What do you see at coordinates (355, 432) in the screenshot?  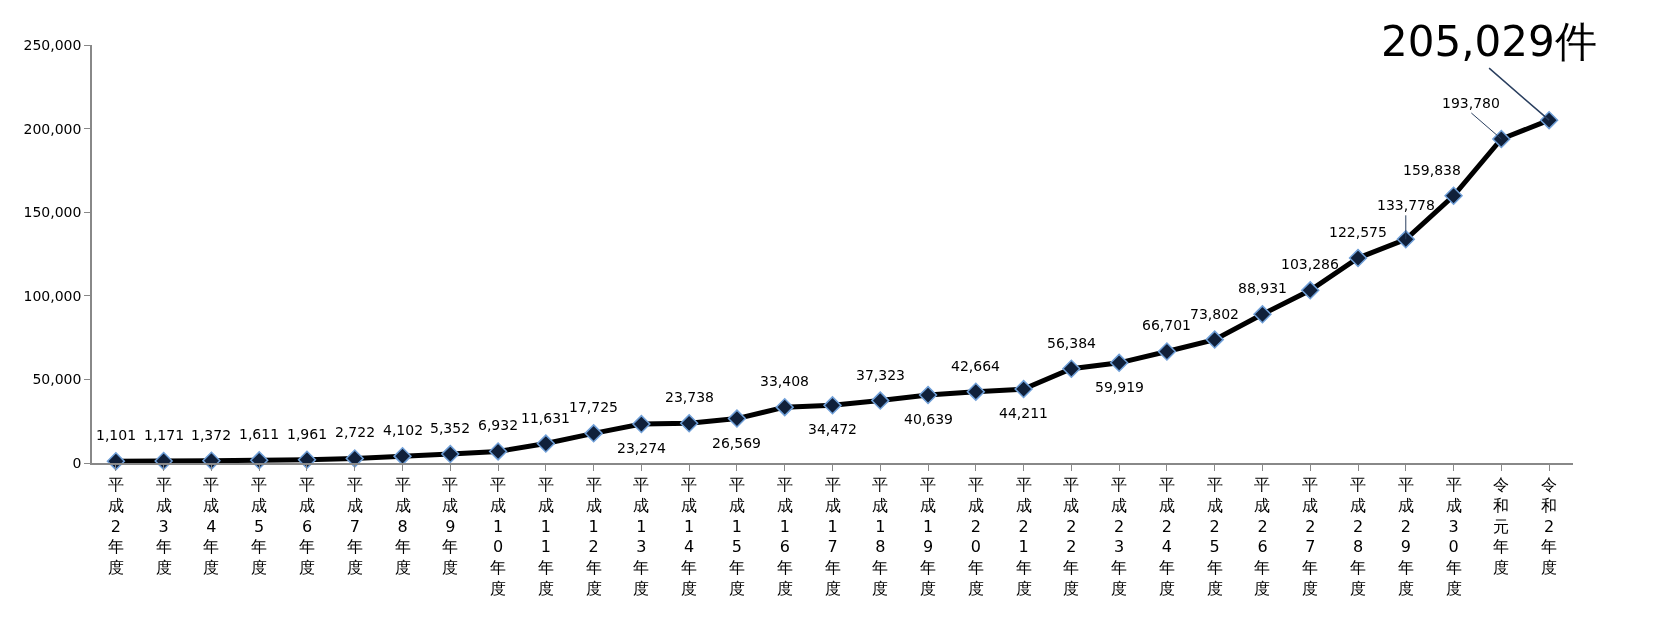 I see `data-label: 2,722` at bounding box center [355, 432].